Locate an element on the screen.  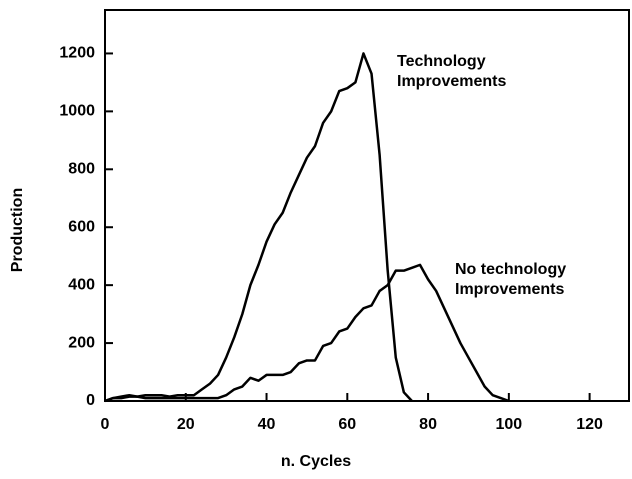
y-tick-label: 400 is located at coordinates (81, 284).